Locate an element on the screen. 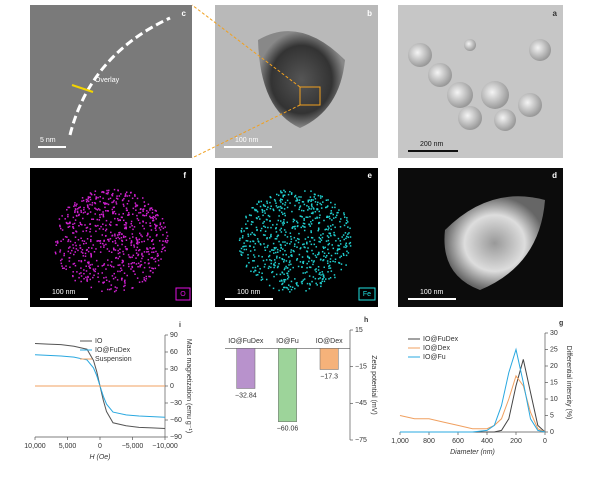 This screenshot has width=595, height=479. scale-label: 200 nm is located at coordinates (432, 144).